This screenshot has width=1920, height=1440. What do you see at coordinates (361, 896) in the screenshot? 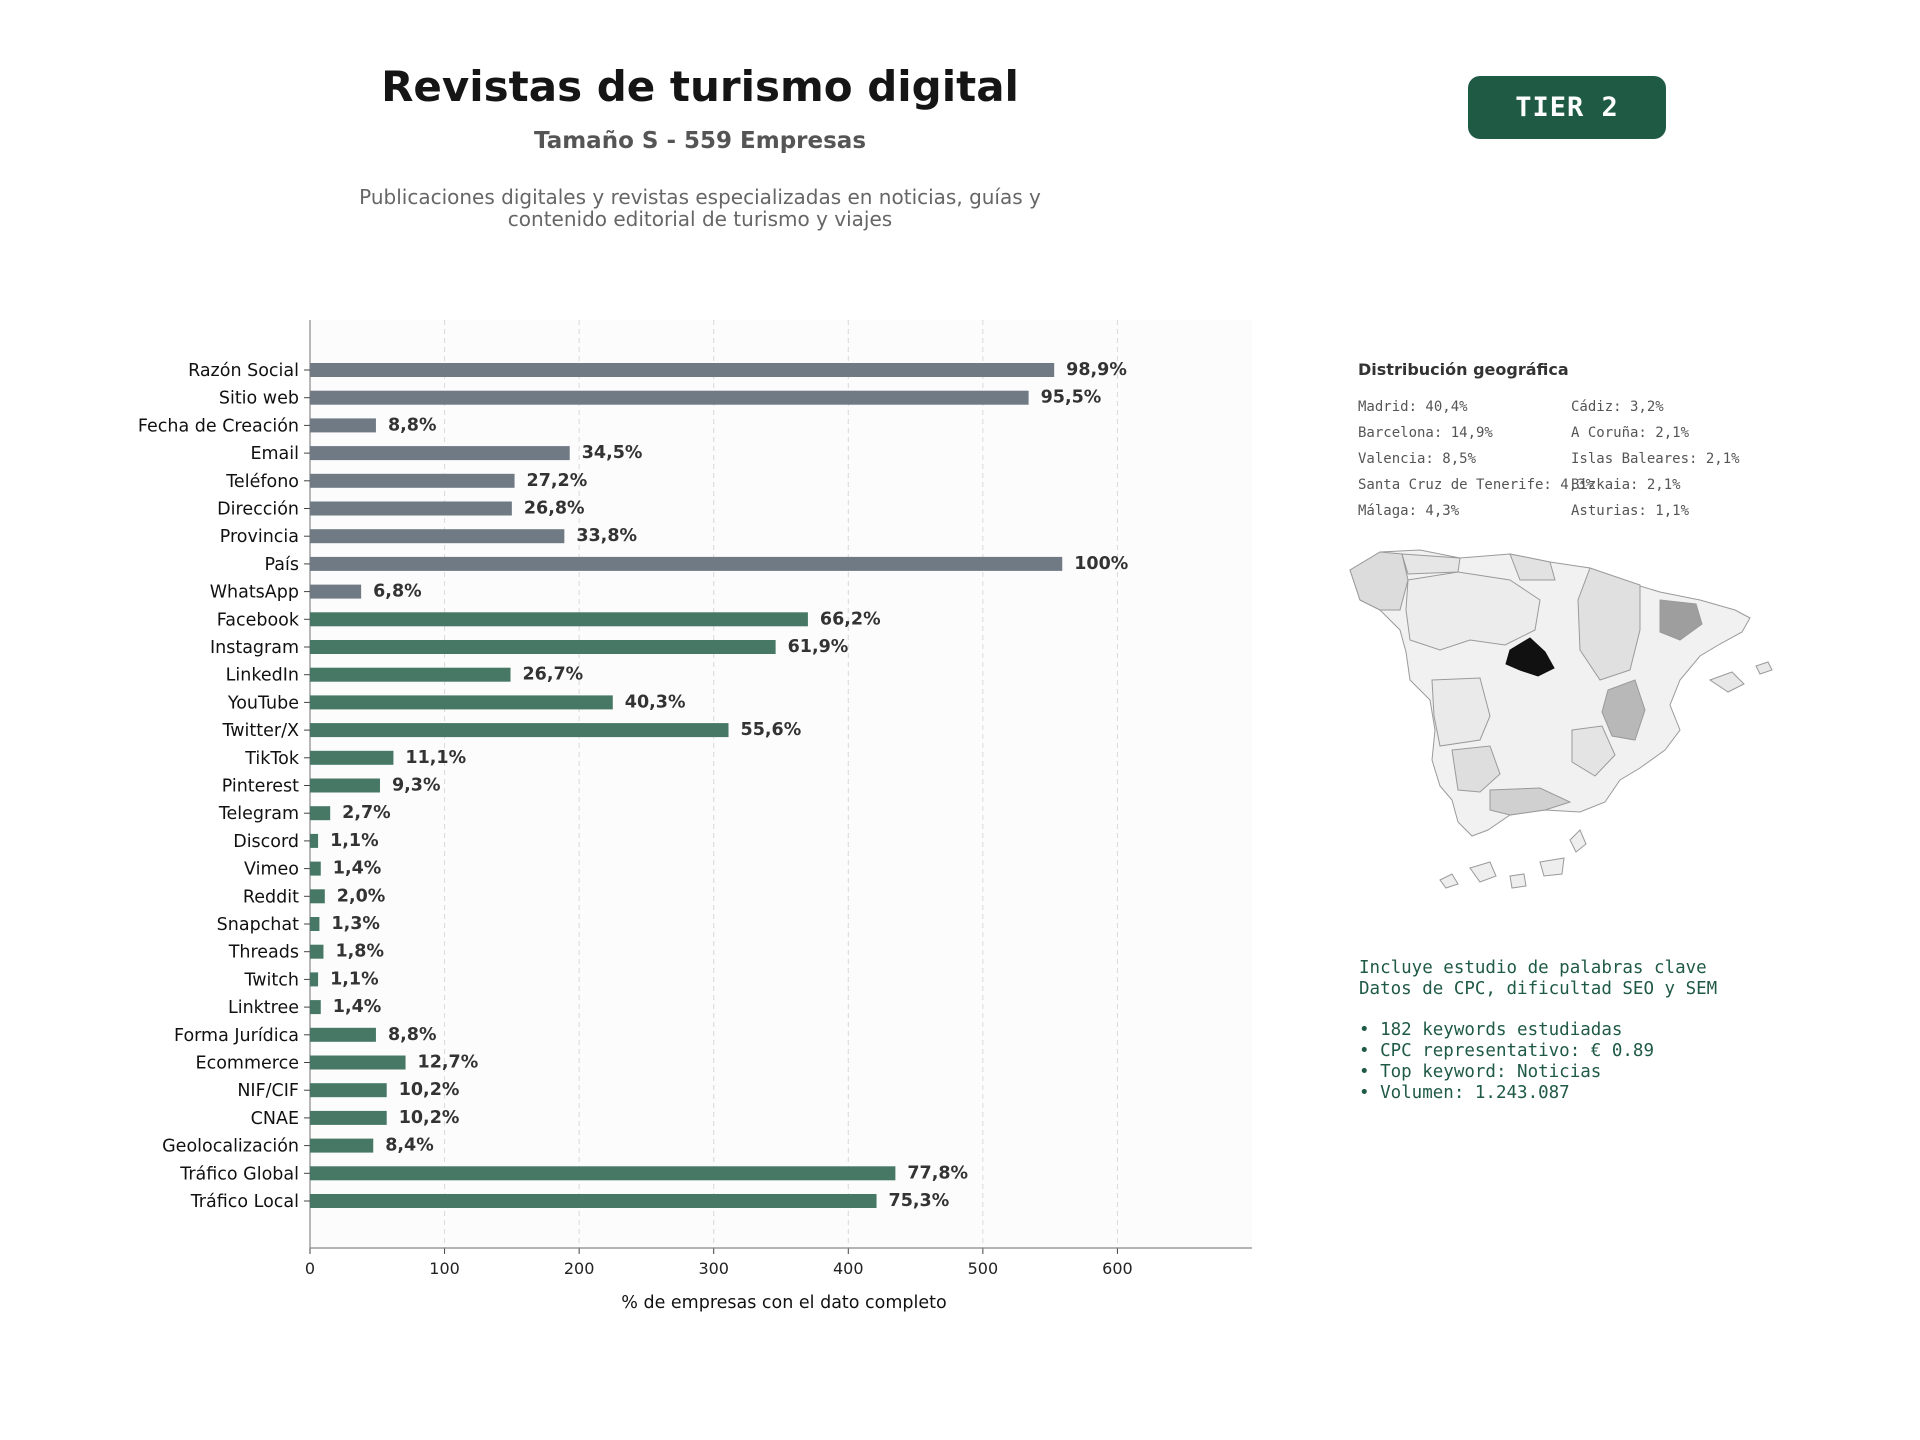
I see `data-label: 2,0%` at bounding box center [361, 896].